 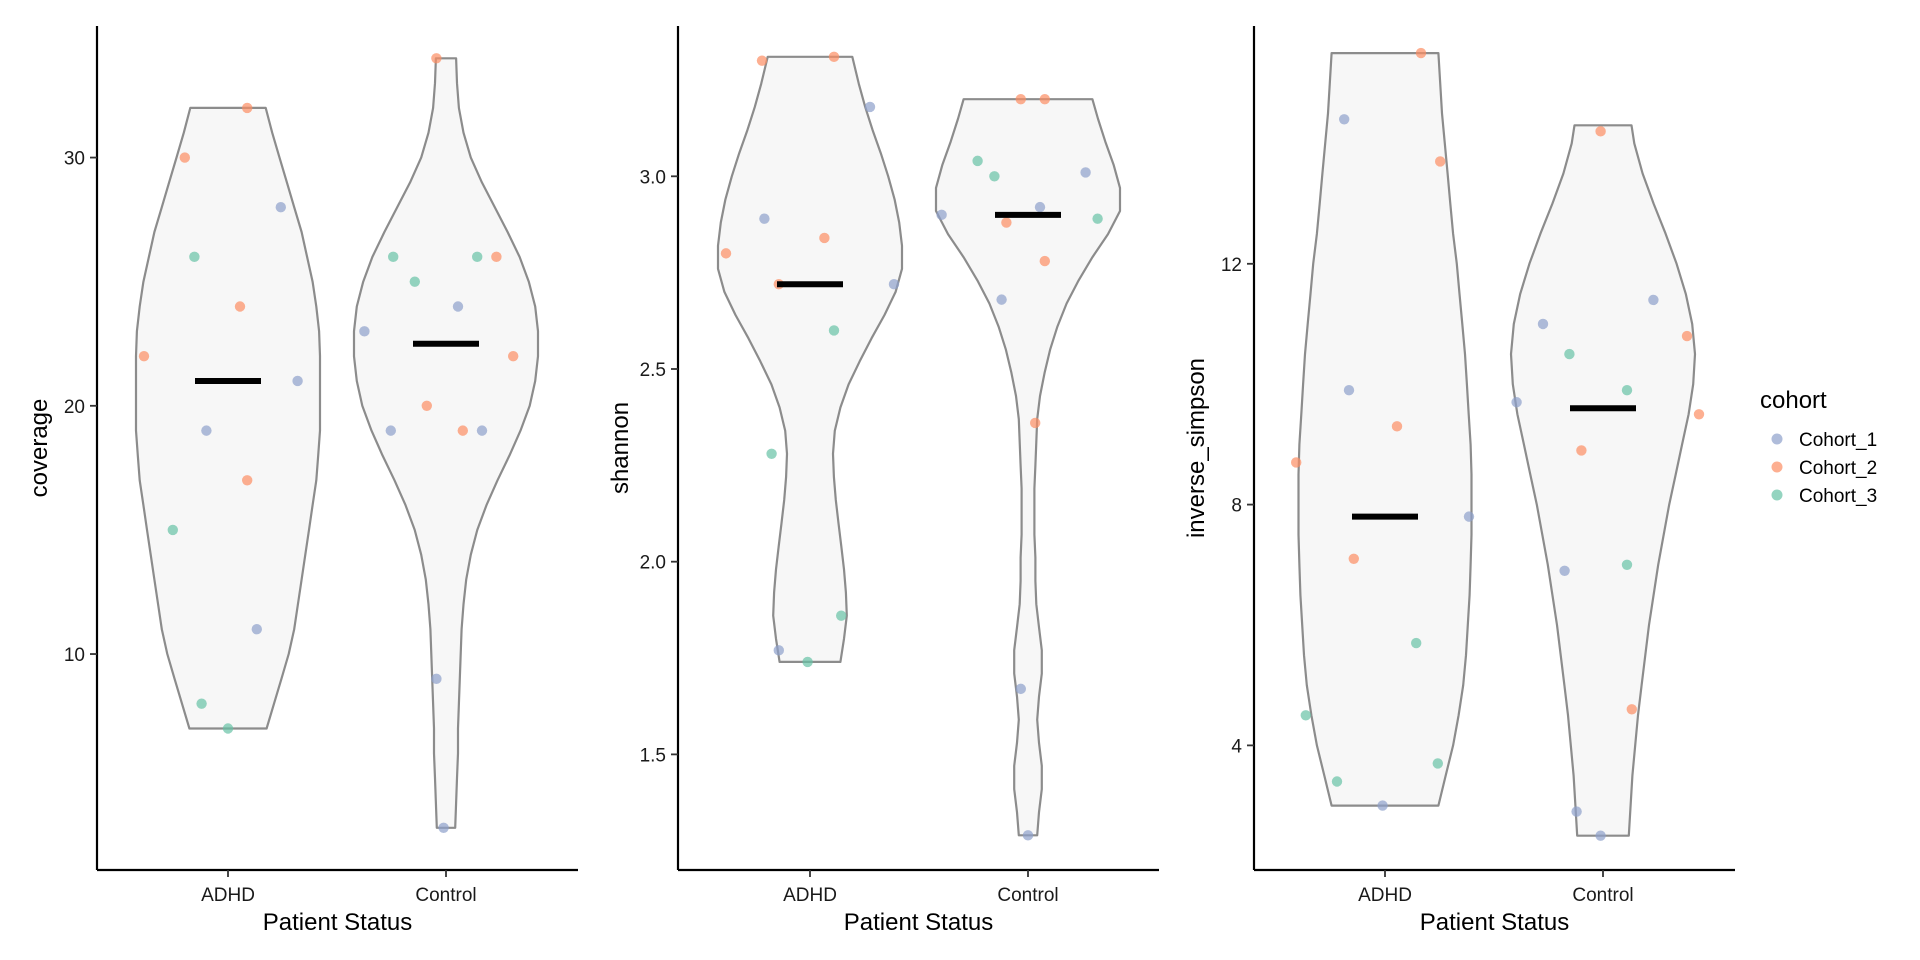 I want to click on y-axis-title: coverage, so click(x=39, y=448).